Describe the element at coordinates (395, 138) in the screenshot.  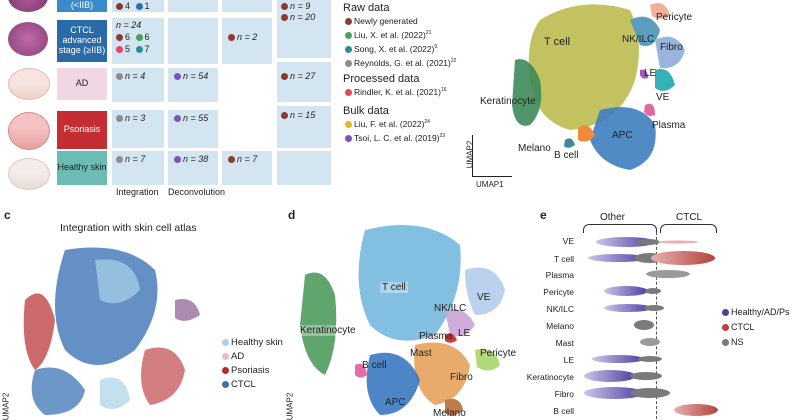
I see `legend-item: Tsoi, L. C. et al. (2019)23` at that location.